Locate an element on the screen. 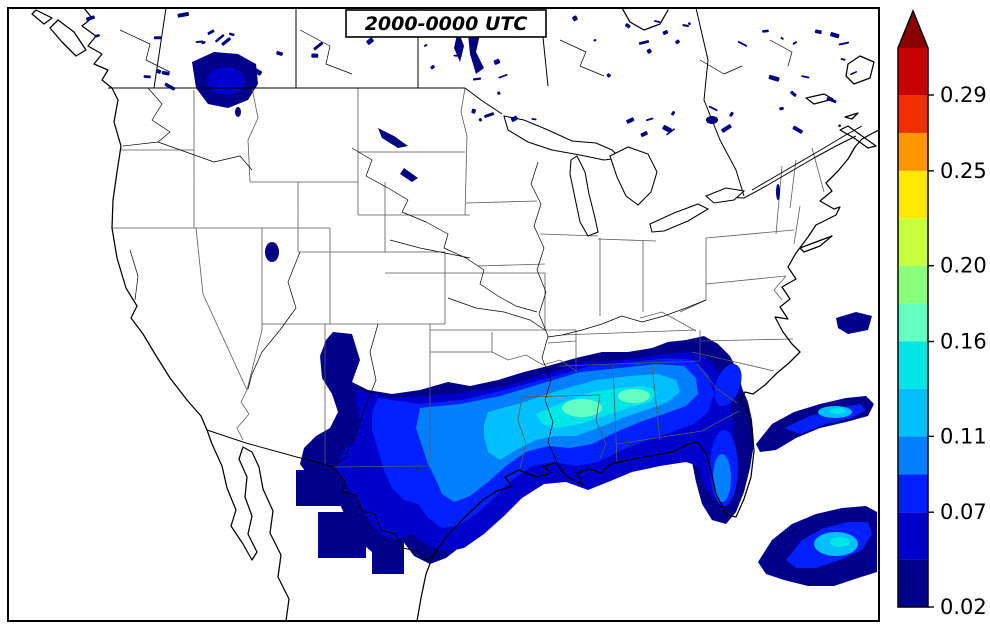  title-box: 2000-0000 UTC is located at coordinates (446, 23).